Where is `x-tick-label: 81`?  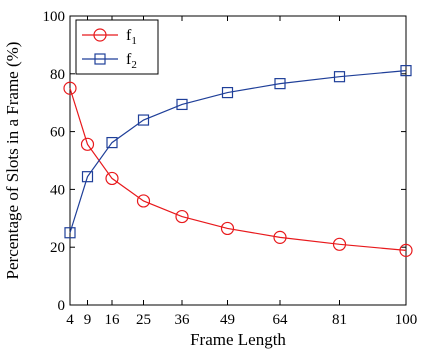 x-tick-label: 81 is located at coordinates (339, 320).